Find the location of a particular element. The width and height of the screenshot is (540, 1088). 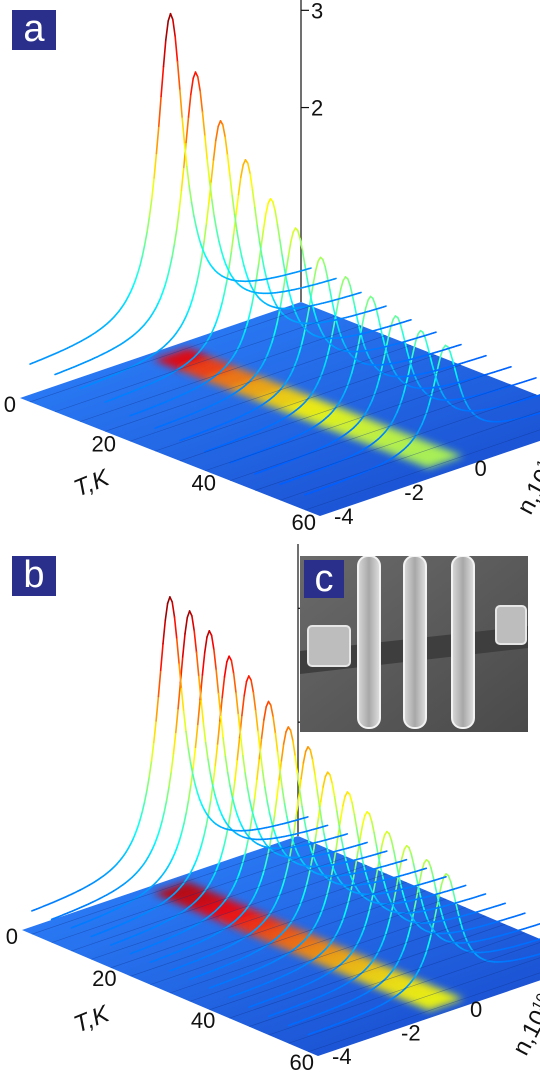

inset-micrograph: c is located at coordinates (414, 644).